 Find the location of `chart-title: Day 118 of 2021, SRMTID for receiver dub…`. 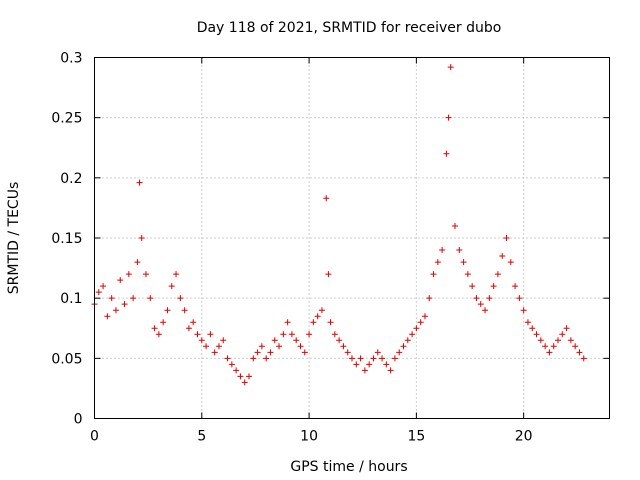

chart-title: Day 118 of 2021, SRMTID for receiver dub… is located at coordinates (349, 28).